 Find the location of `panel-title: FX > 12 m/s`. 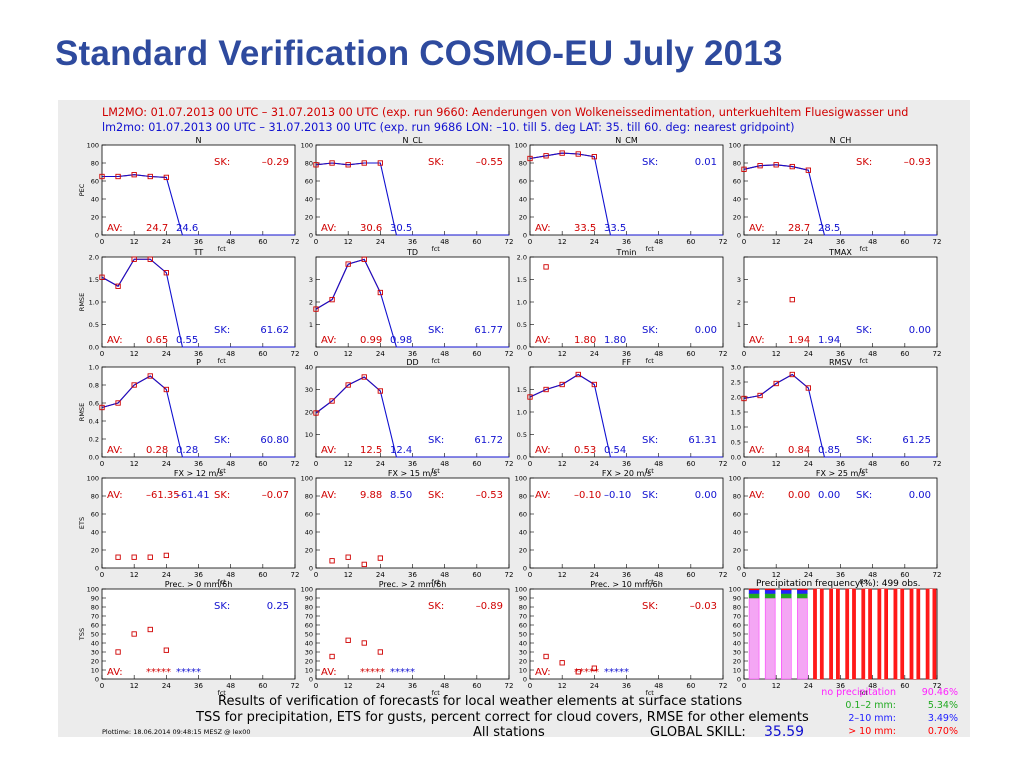

panel-title: FX > 12 m/s is located at coordinates (198, 473).